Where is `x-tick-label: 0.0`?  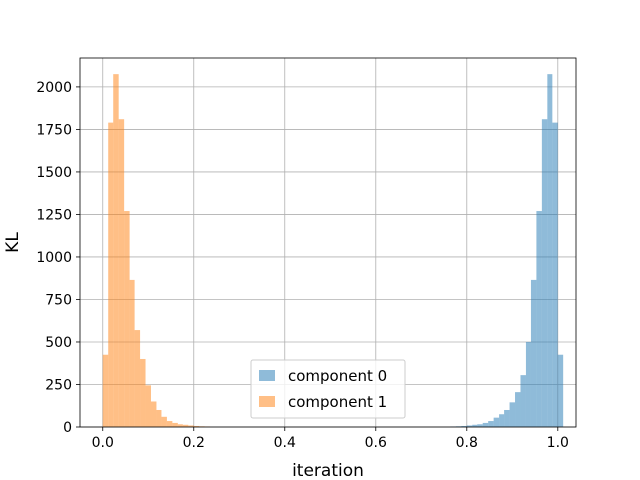
x-tick-label: 0.0 is located at coordinates (103, 443).